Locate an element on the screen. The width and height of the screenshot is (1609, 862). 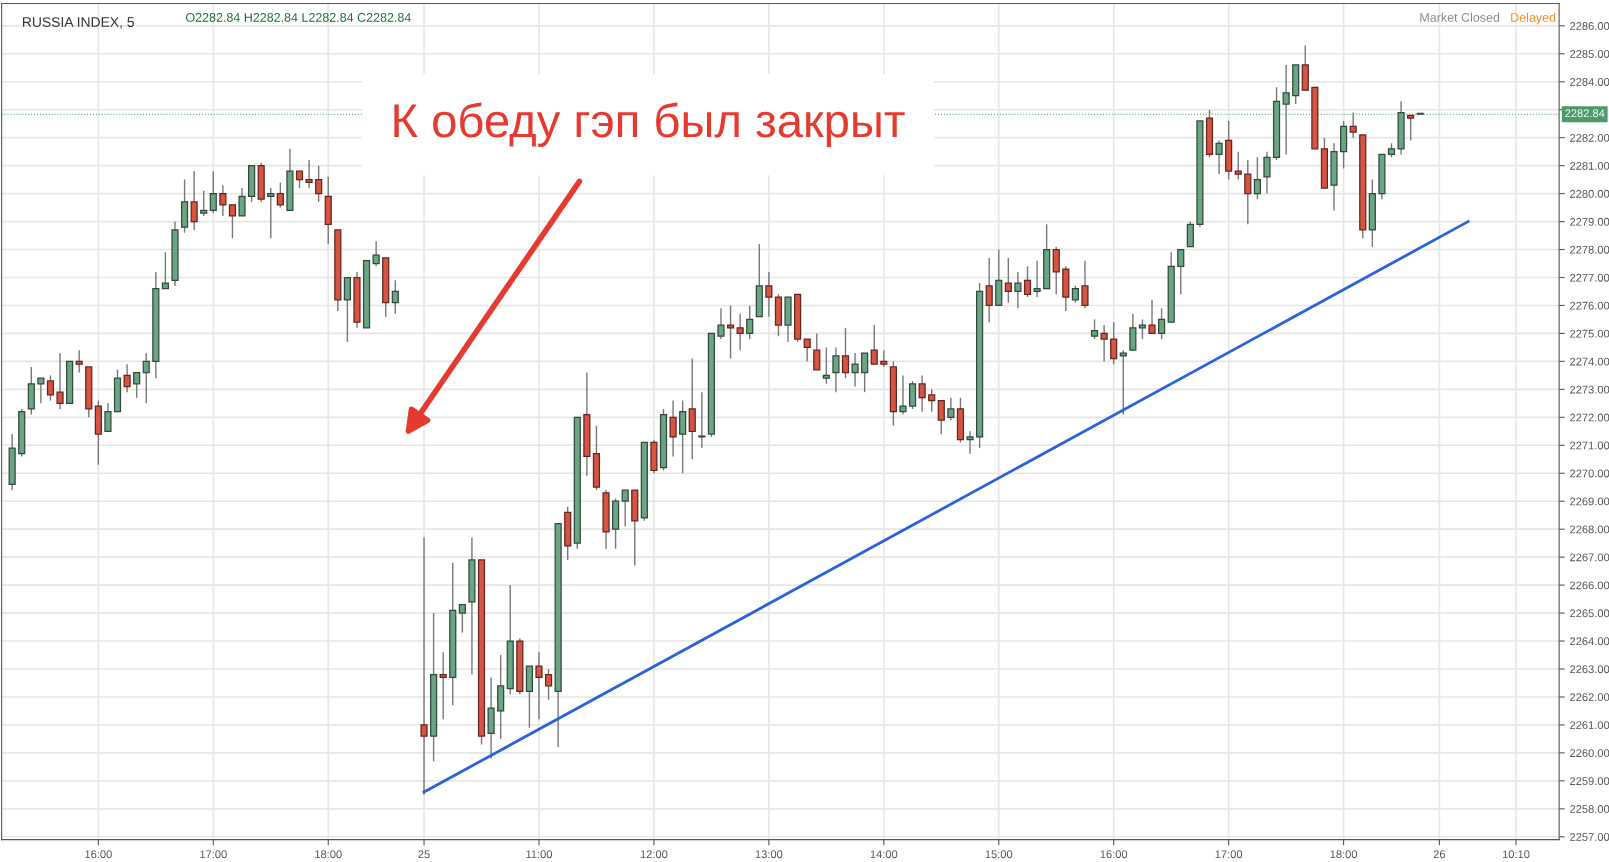
y-tick-label: 2278.00 is located at coordinates (1589, 249).